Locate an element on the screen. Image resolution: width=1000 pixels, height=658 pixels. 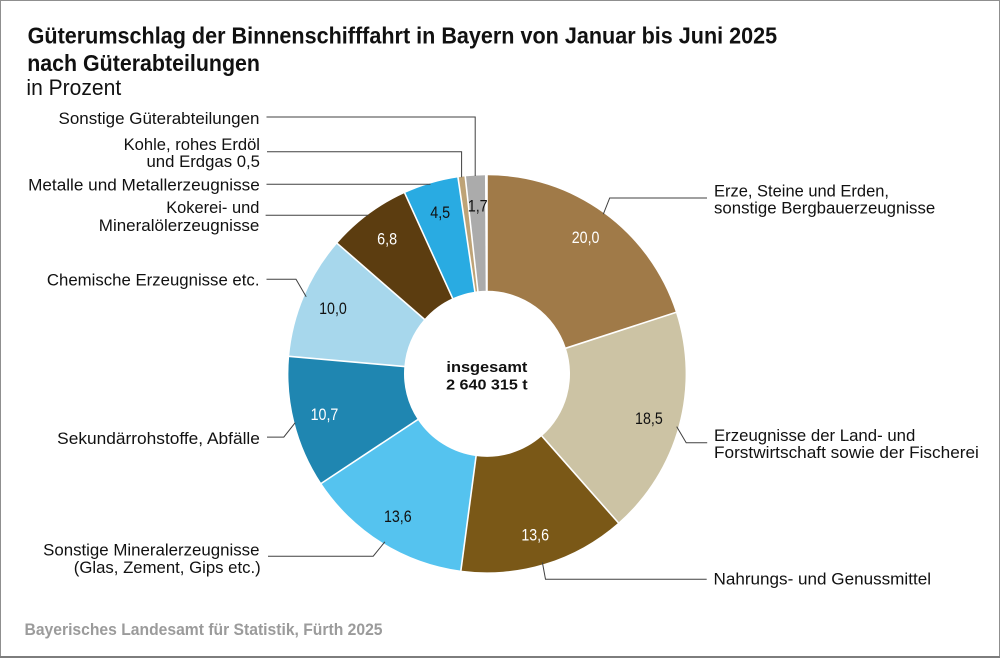
svg-text: sonstige Bergbauerzeugnisse is located at coordinates (824, 208).